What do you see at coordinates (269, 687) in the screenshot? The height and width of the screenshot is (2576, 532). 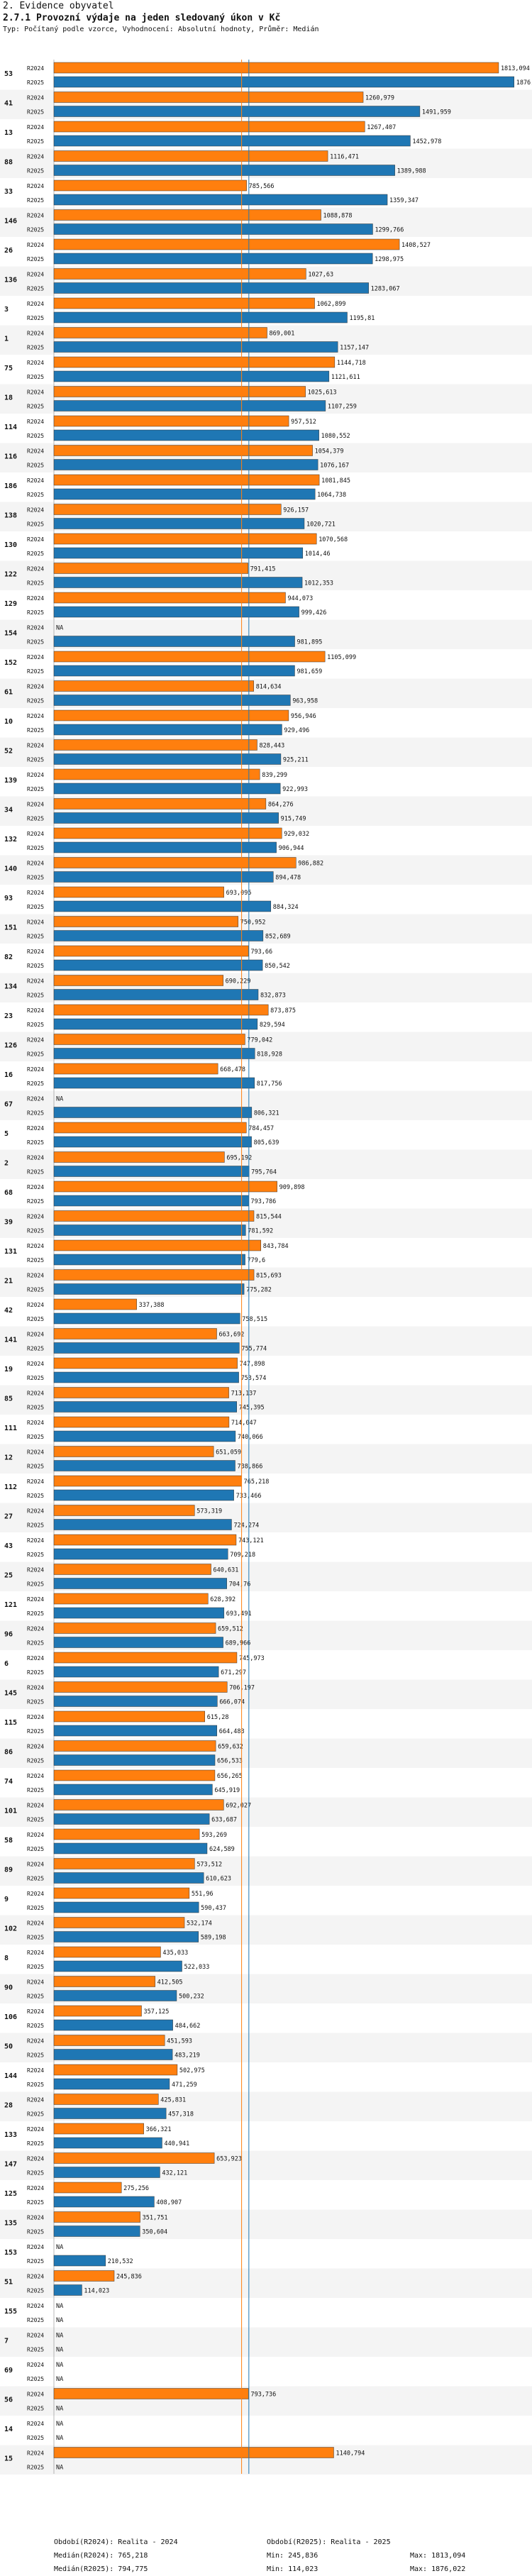 I see `value-label-r2024-61: 814,634` at bounding box center [269, 687].